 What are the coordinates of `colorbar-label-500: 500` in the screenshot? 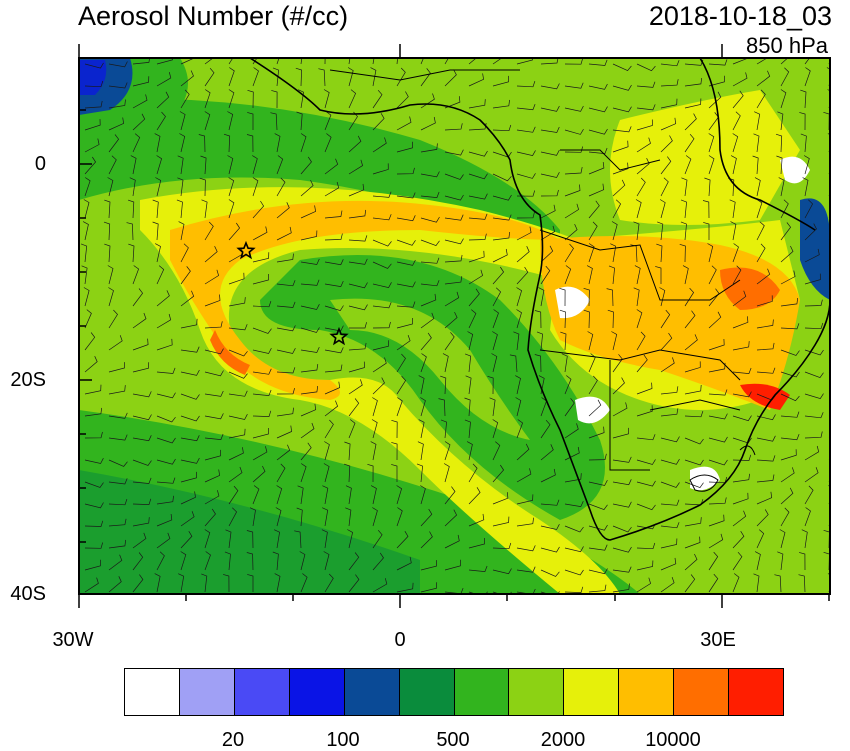 It's located at (453, 740).